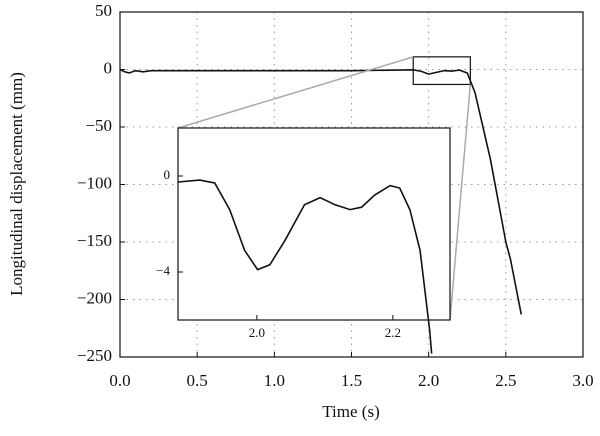  I want to click on y-tick-label: −200, so click(94, 297).